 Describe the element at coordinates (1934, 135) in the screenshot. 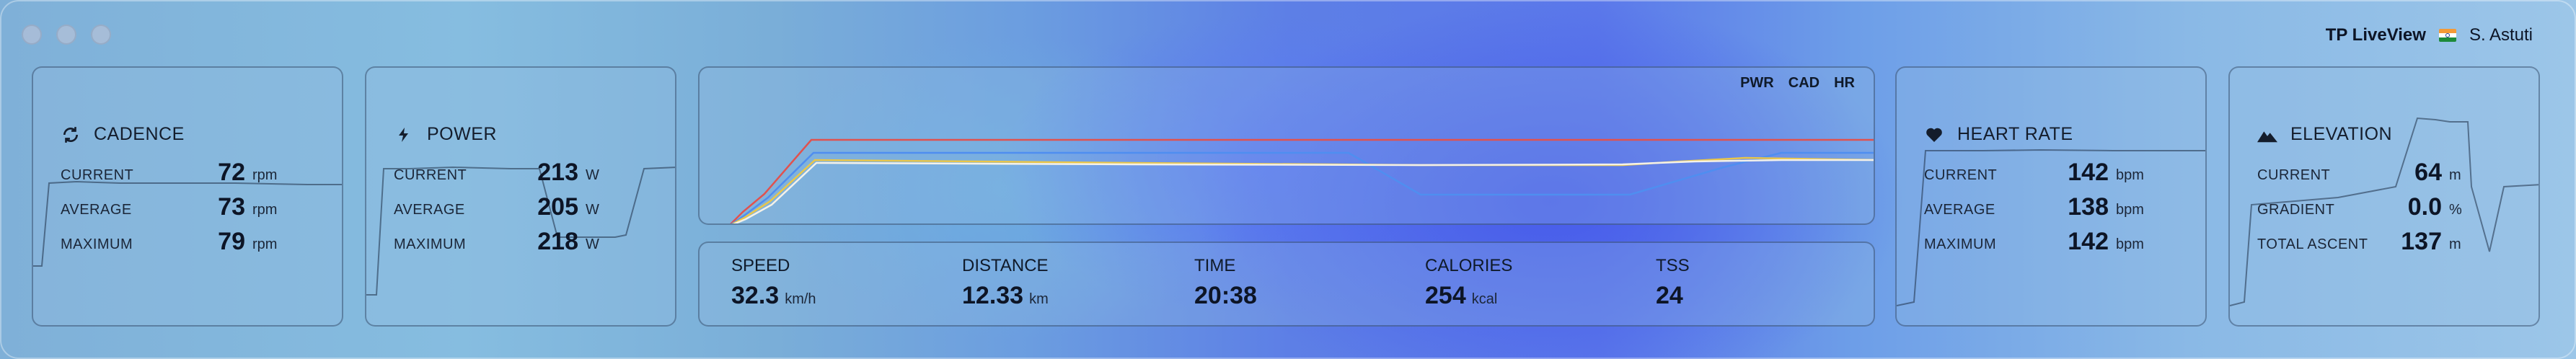

I see `heart-icon` at that location.